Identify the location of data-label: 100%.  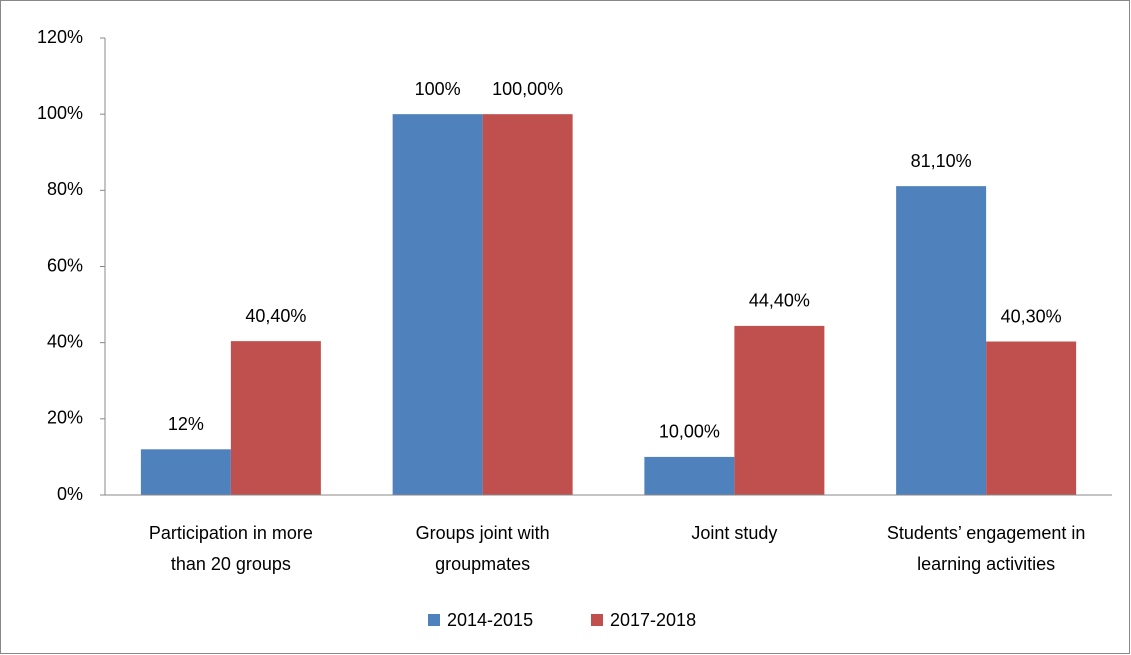
(438, 89).